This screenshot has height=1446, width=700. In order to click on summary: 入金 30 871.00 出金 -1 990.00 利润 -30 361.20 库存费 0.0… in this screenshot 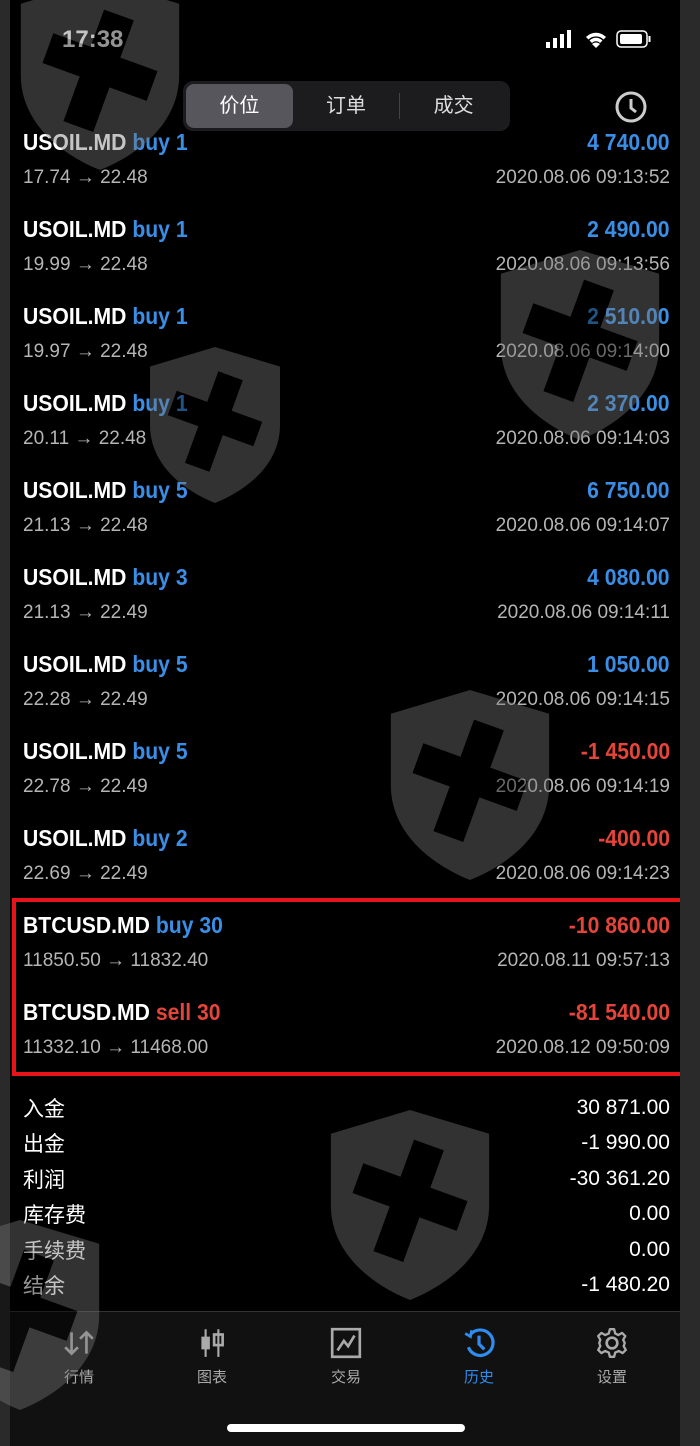, I will do `click(345, 1196)`.